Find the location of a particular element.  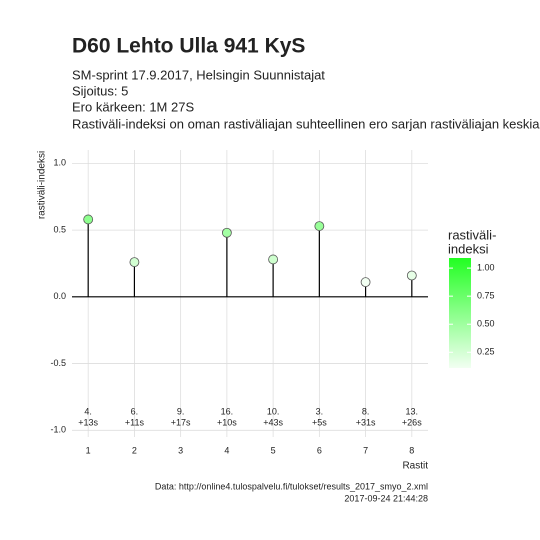

time-label: +43s is located at coordinates (273, 422).